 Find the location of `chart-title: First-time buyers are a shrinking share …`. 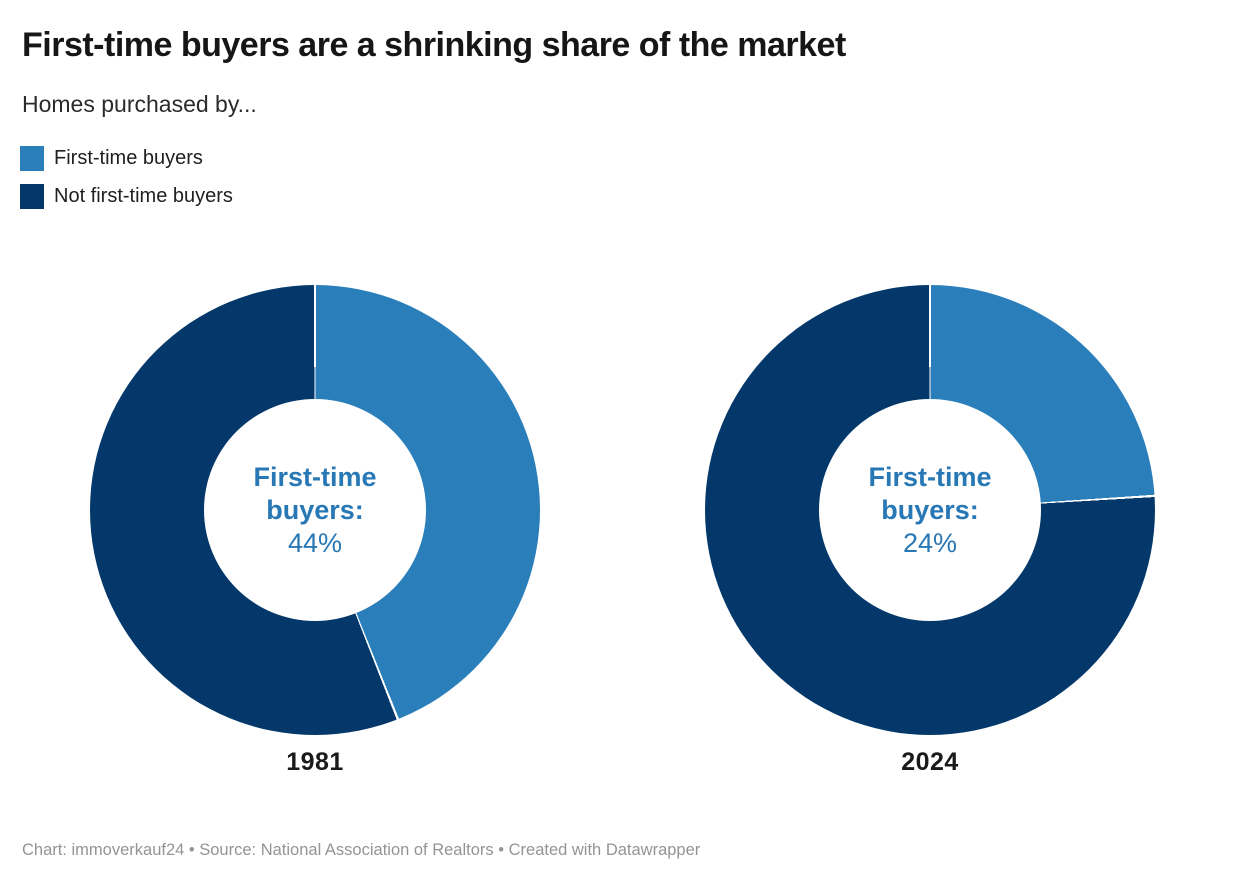

chart-title: First-time buyers are a shrinking share … is located at coordinates (434, 45).